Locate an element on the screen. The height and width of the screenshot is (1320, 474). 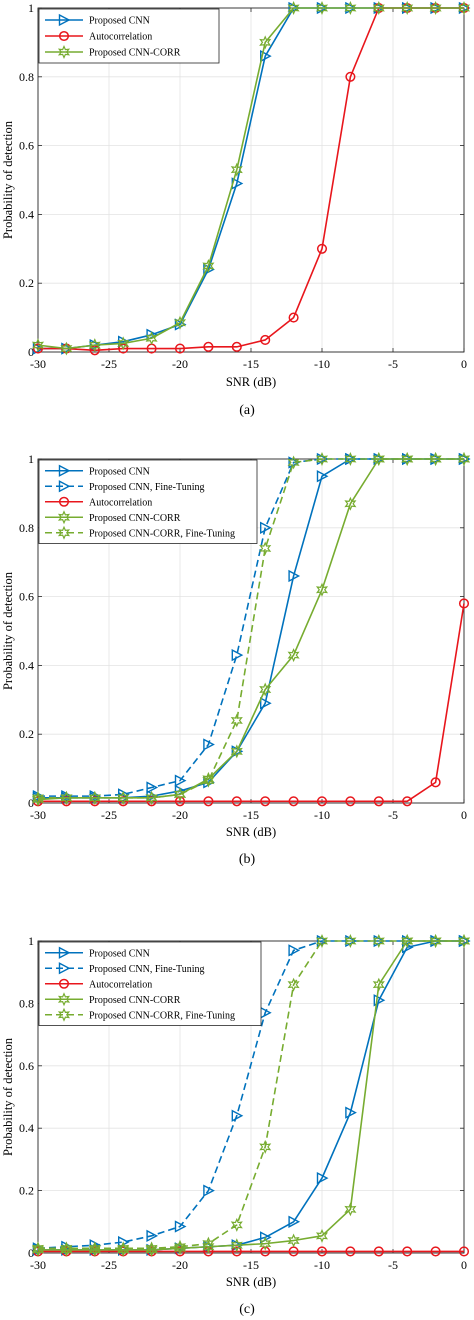
y-tick-label: 0.2 is located at coordinates (26, 283).